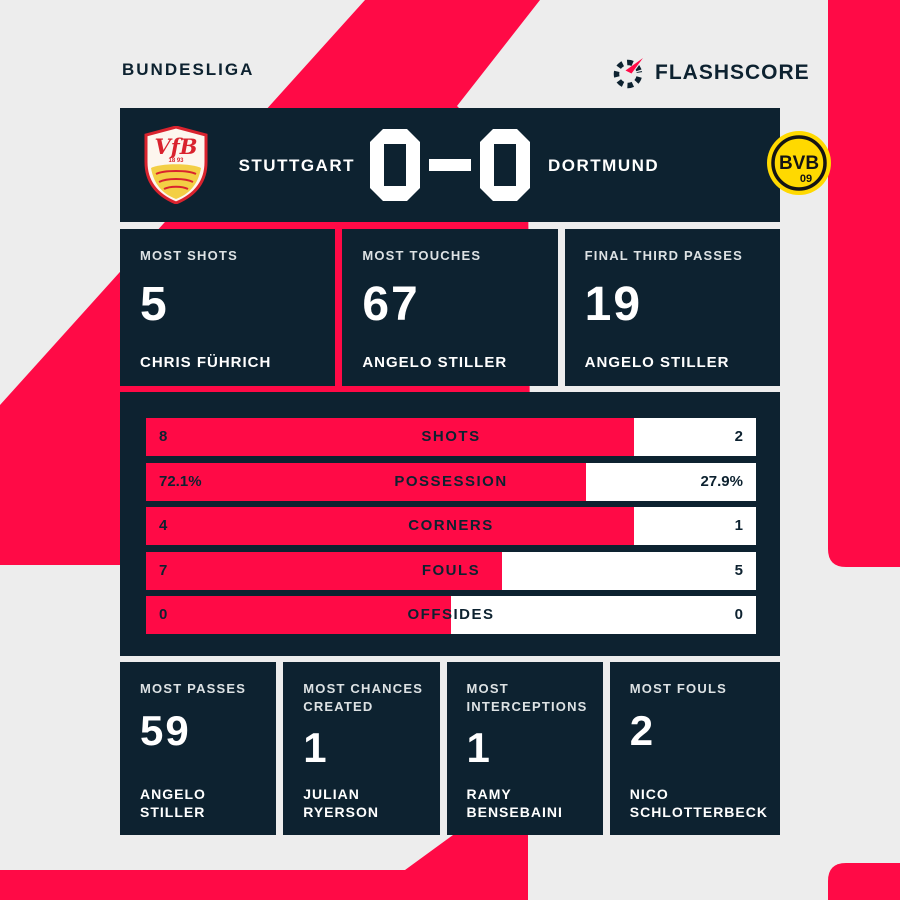 The width and height of the screenshot is (900, 900). What do you see at coordinates (732, 72) in the screenshot?
I see `flashscore-wordmark: FLASHSCORE` at bounding box center [732, 72].